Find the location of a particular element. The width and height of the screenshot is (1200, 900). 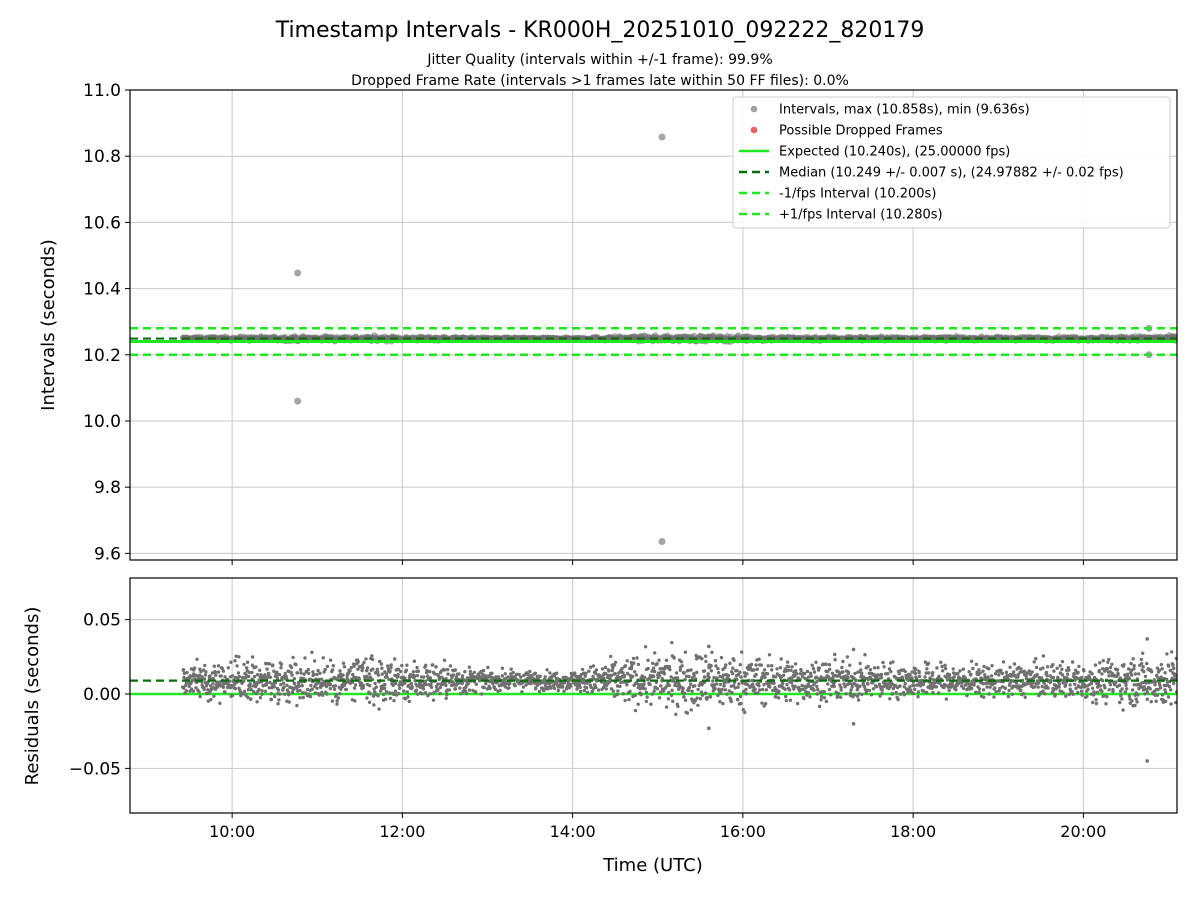

bottom-y-axis: −0.05 0.00 0.05 is located at coordinates (99, 695).